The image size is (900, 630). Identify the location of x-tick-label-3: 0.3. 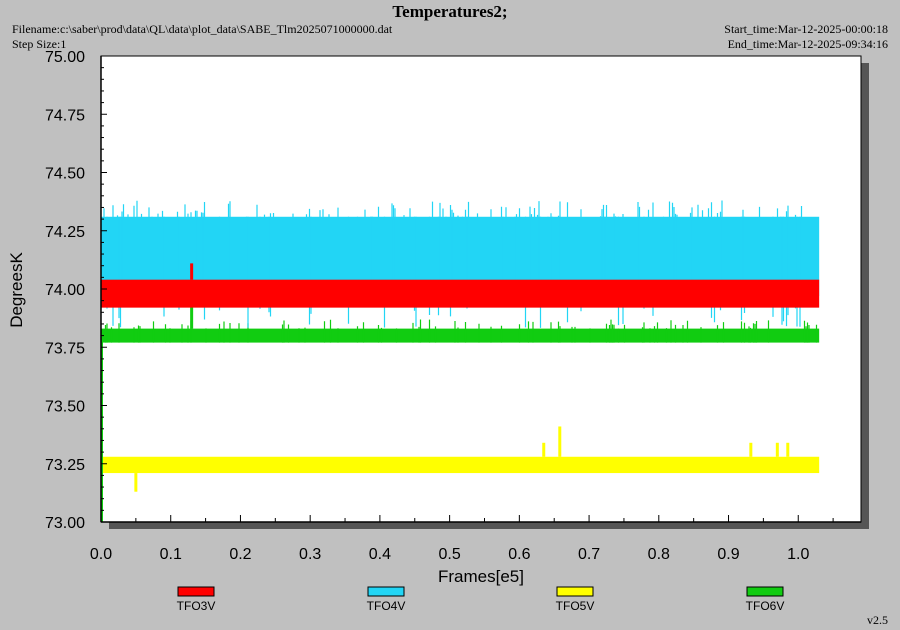
(310, 554).